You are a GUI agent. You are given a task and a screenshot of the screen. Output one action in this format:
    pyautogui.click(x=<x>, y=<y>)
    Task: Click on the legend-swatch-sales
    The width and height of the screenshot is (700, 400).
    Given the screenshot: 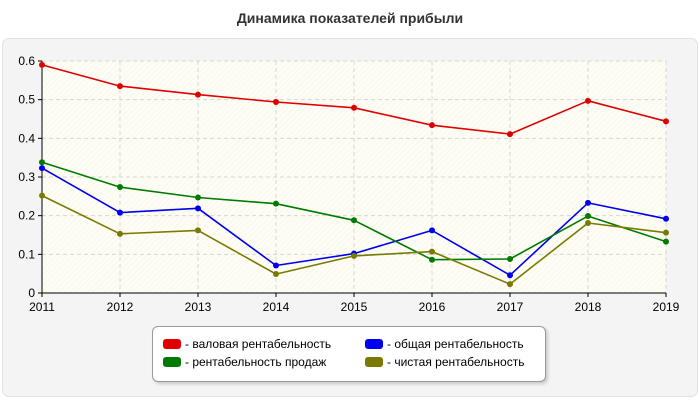 What is the action you would take?
    pyautogui.click(x=172, y=362)
    